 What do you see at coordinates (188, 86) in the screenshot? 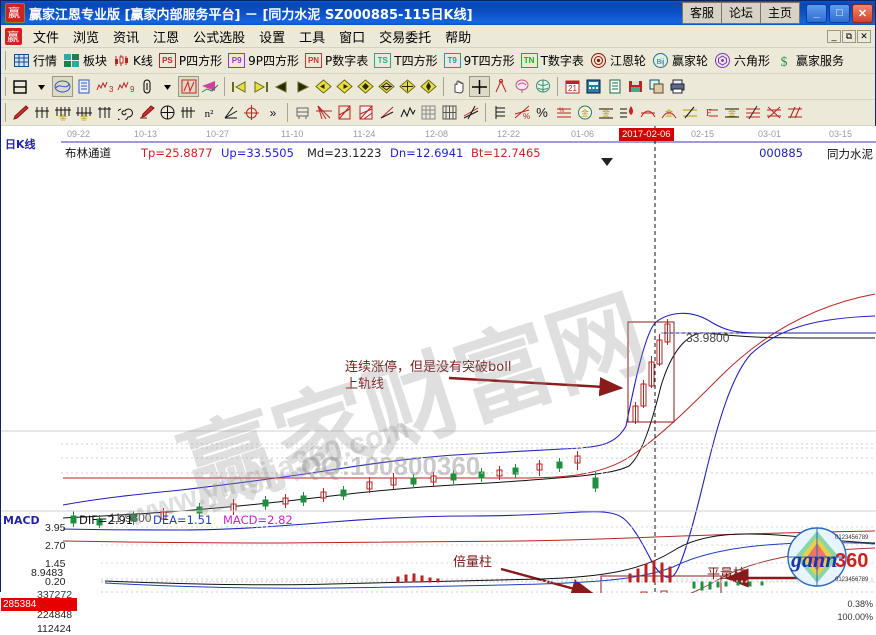
I see `formula-button` at bounding box center [188, 86].